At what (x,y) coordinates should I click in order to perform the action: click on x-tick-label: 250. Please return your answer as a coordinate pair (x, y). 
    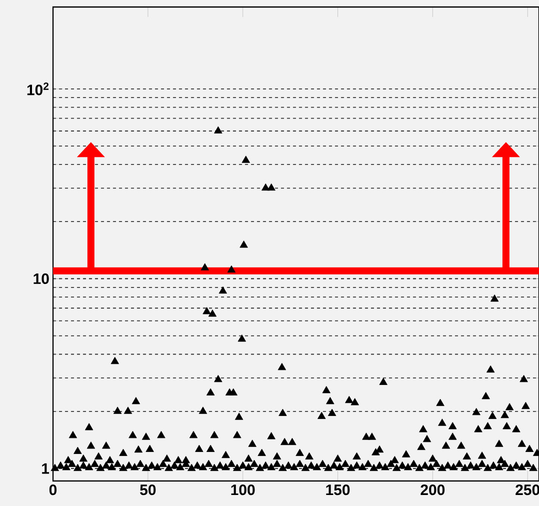
    Looking at the image, I should click on (527, 490).